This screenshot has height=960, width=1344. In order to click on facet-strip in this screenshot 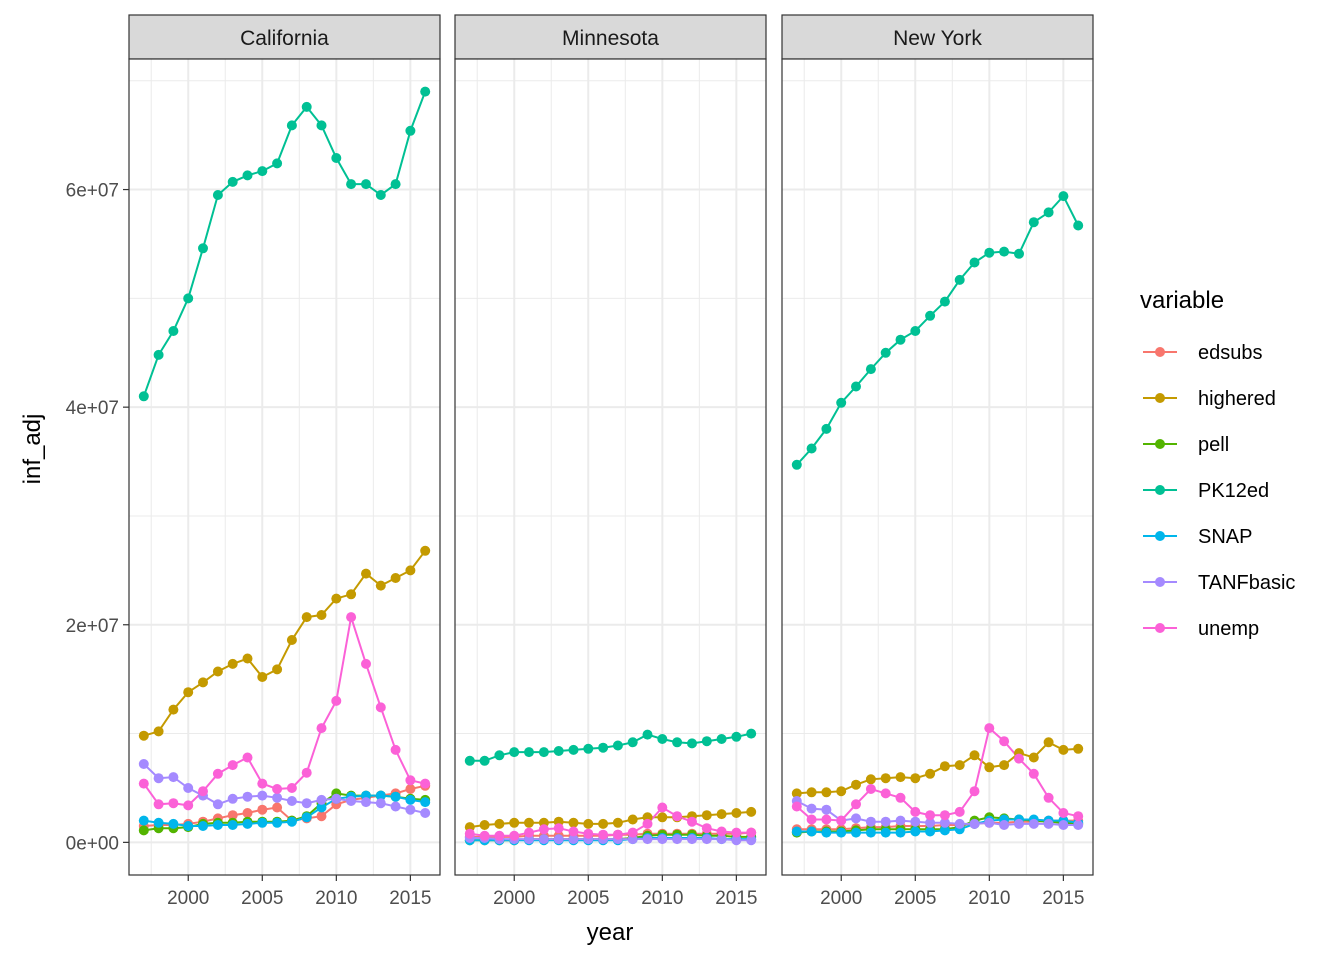, I will do `click(284, 37)`.